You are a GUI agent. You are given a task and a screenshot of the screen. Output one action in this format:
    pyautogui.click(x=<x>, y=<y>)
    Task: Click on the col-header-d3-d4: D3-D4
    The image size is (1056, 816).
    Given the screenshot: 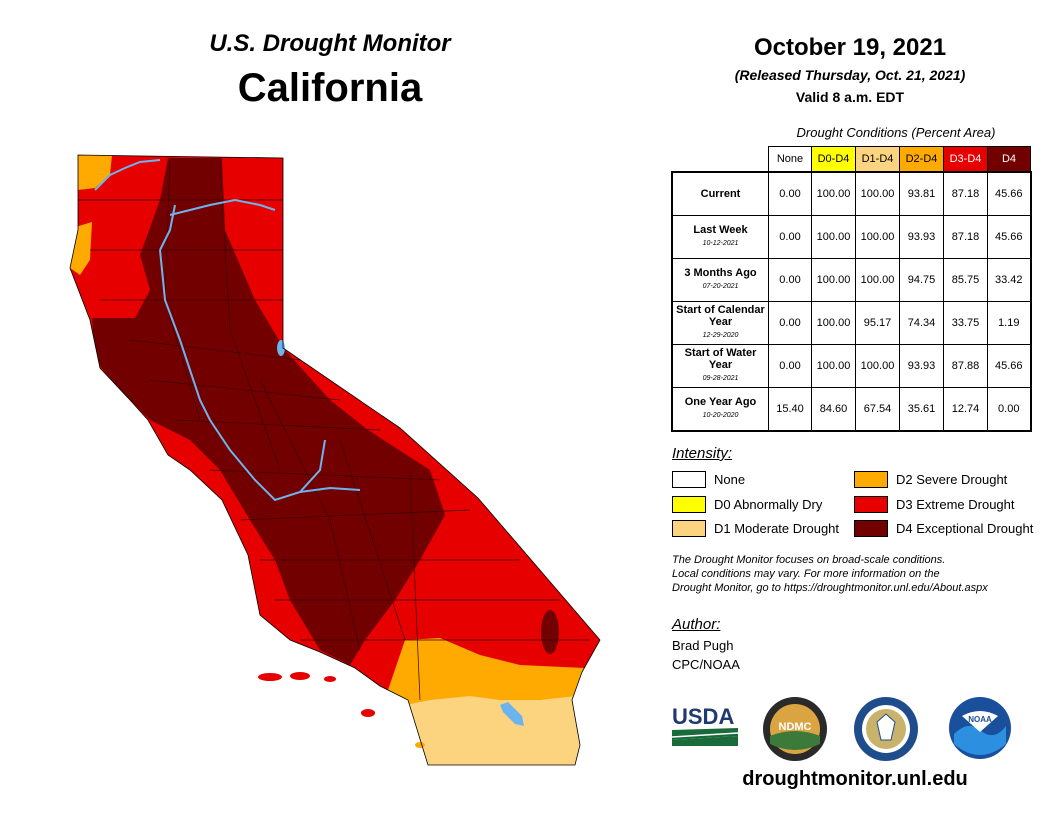 What is the action you would take?
    pyautogui.click(x=965, y=159)
    